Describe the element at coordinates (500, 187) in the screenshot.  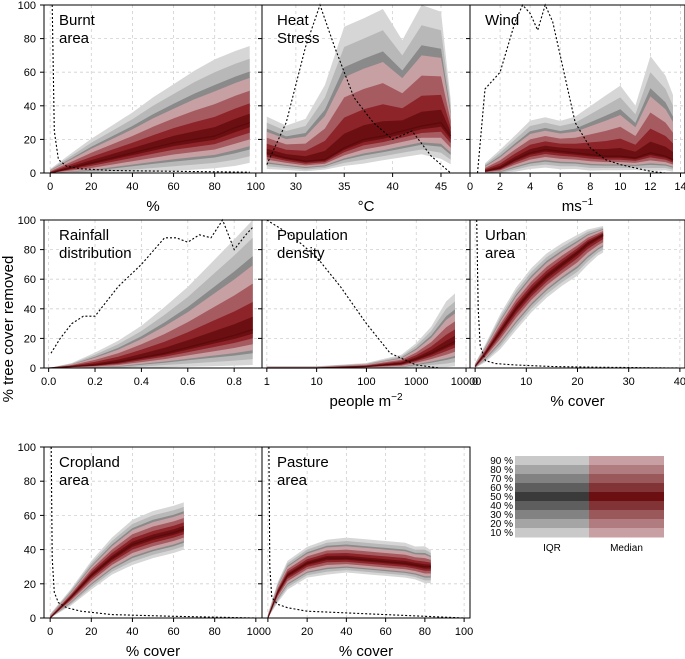
I see `x-tick-label: 2` at that location.